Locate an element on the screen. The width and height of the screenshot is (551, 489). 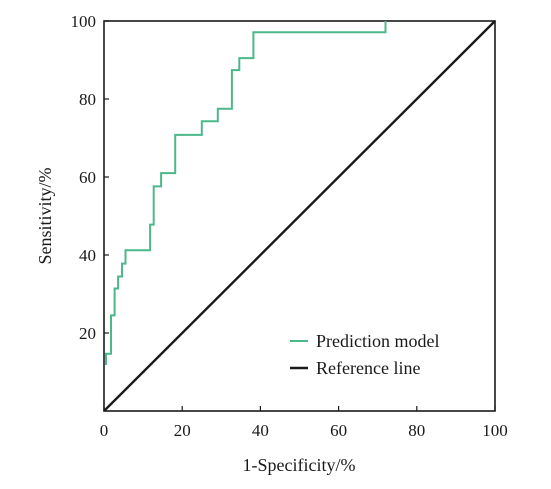
x-tick-label: 40 is located at coordinates (260, 430).